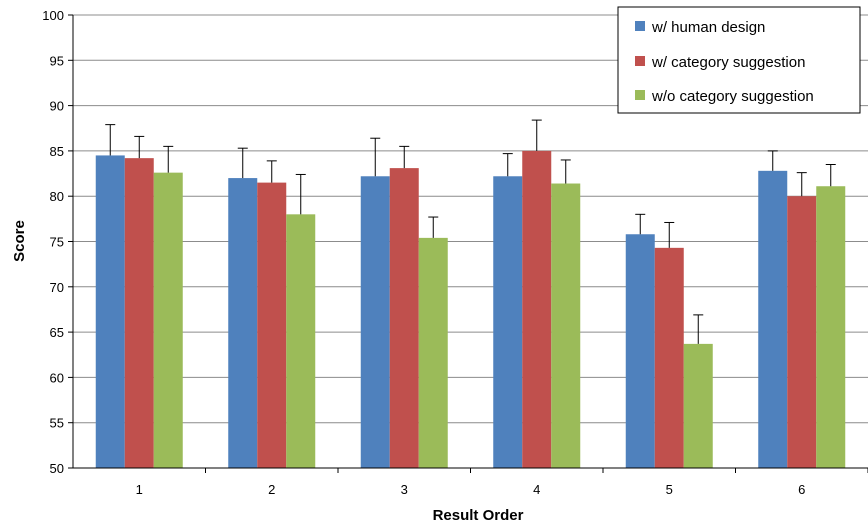  Describe the element at coordinates (732, 96) in the screenshot. I see `legend-label-no-category-suggestion: w/o category suggestion` at that location.